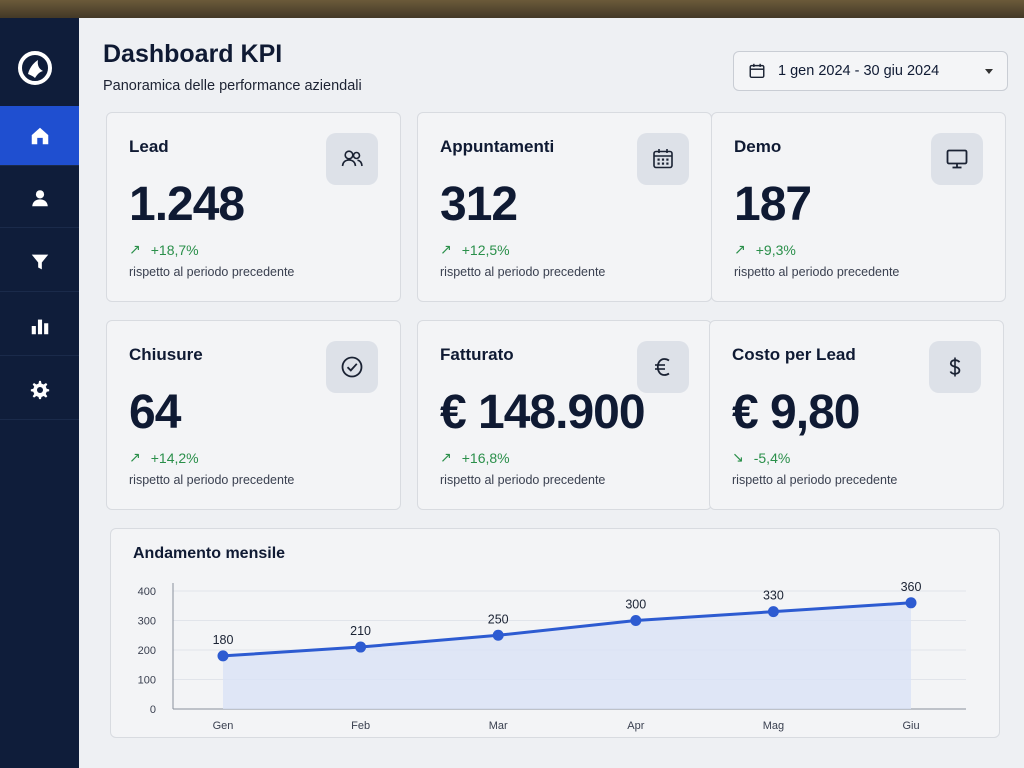 The image size is (1024, 768). I want to click on sidebar-item-settings, so click(39, 390).